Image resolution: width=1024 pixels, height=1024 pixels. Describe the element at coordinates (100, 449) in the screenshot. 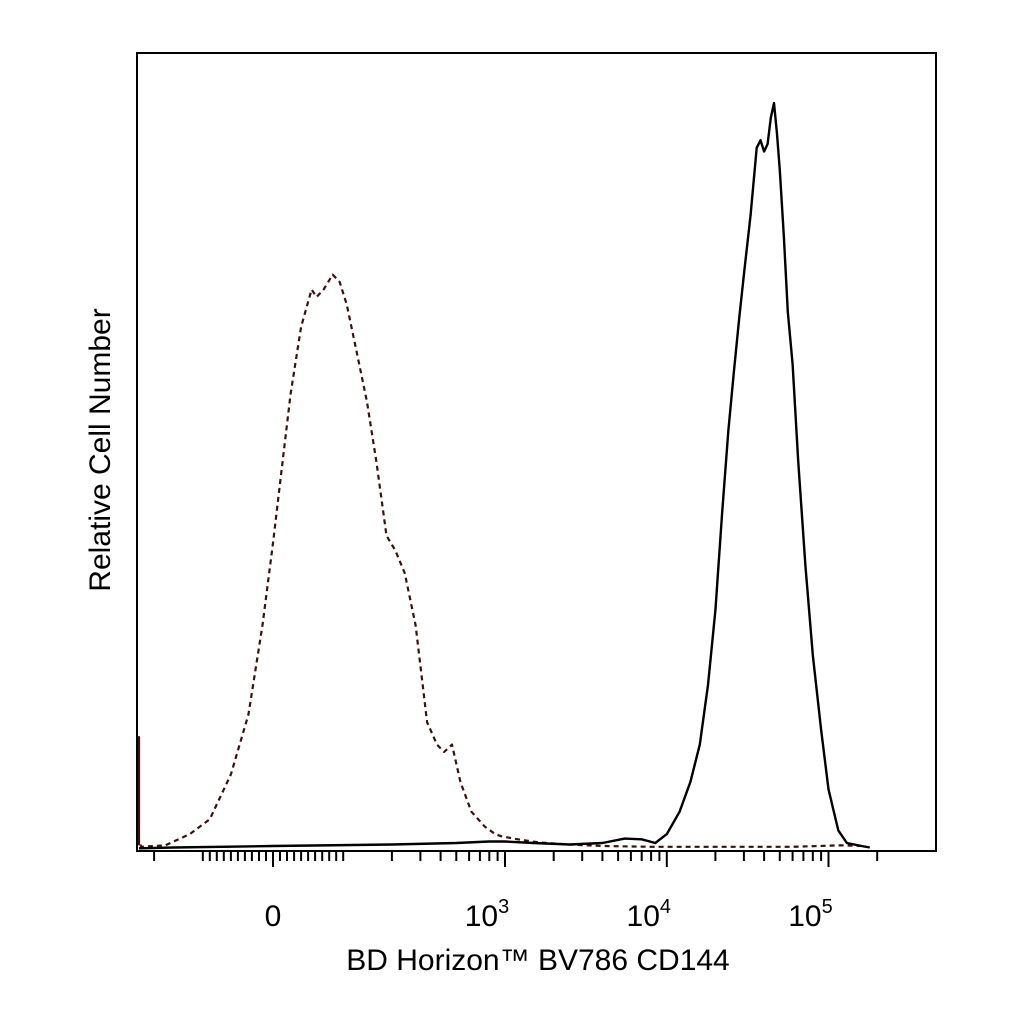

I see `y-axis-label: Relative Cell Number` at that location.